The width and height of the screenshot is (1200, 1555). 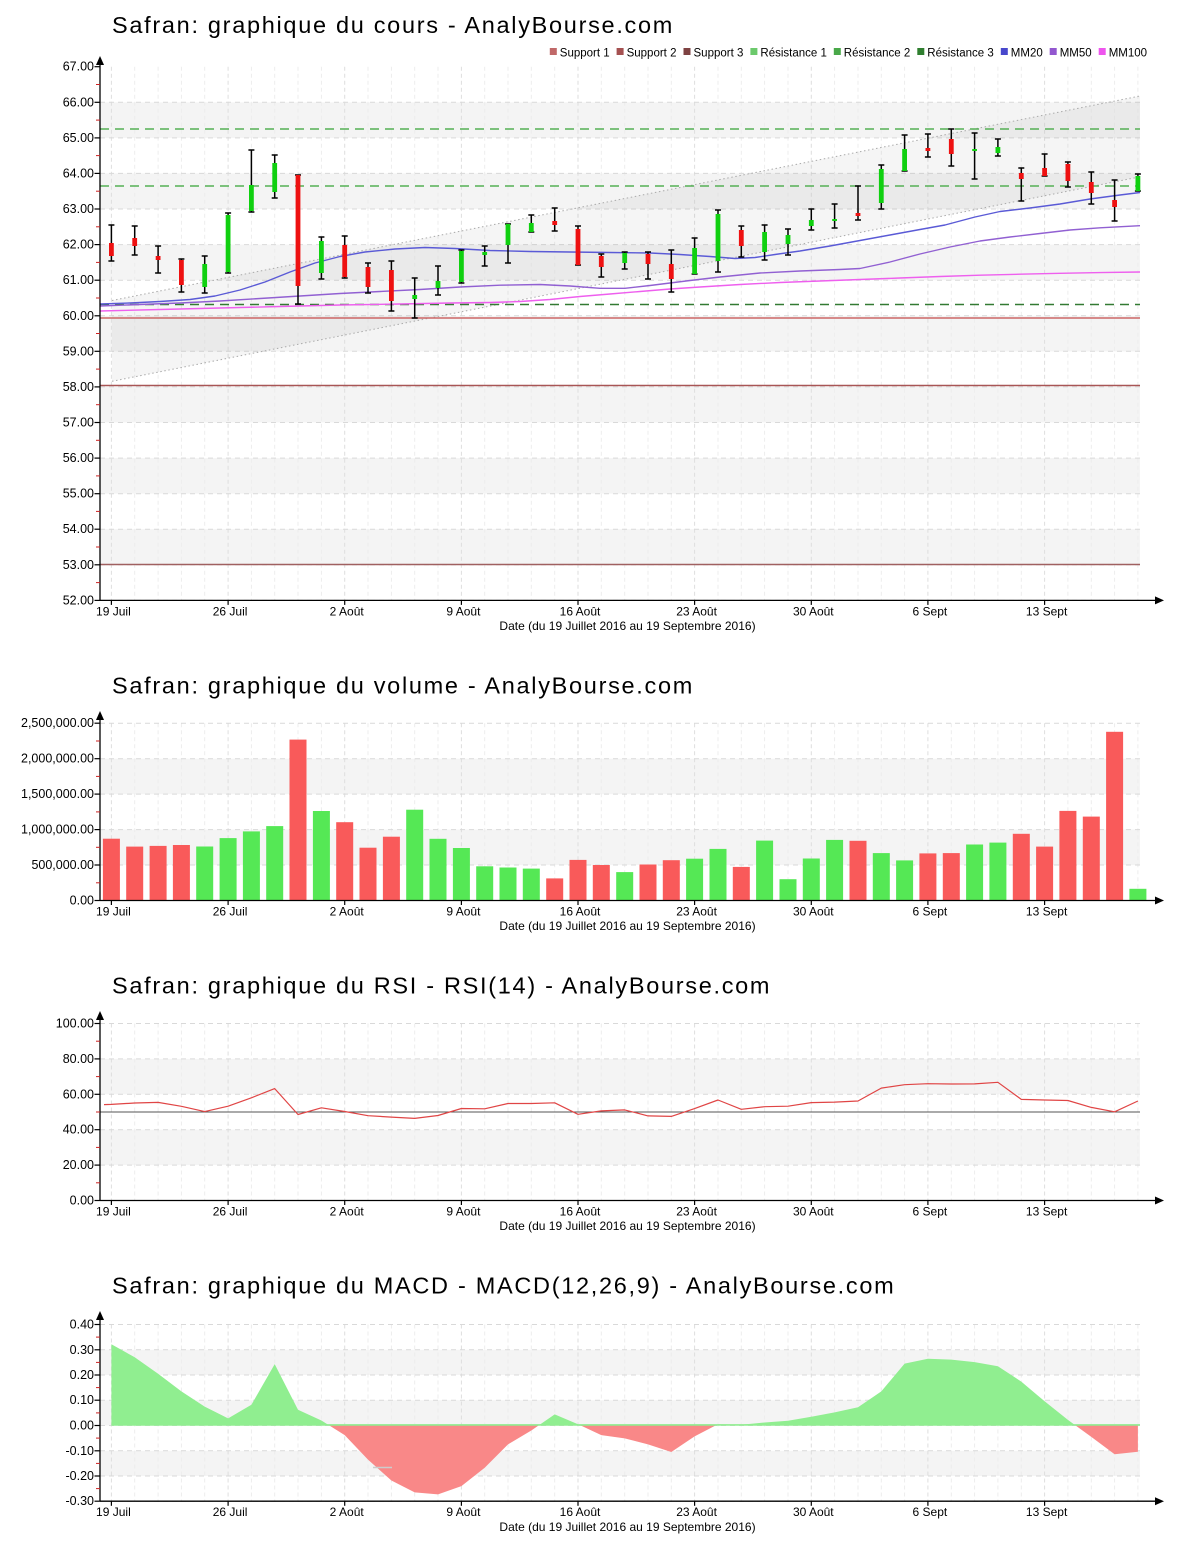 What do you see at coordinates (719, 54) in the screenshot?
I see `svg-text: Support 3` at bounding box center [719, 54].